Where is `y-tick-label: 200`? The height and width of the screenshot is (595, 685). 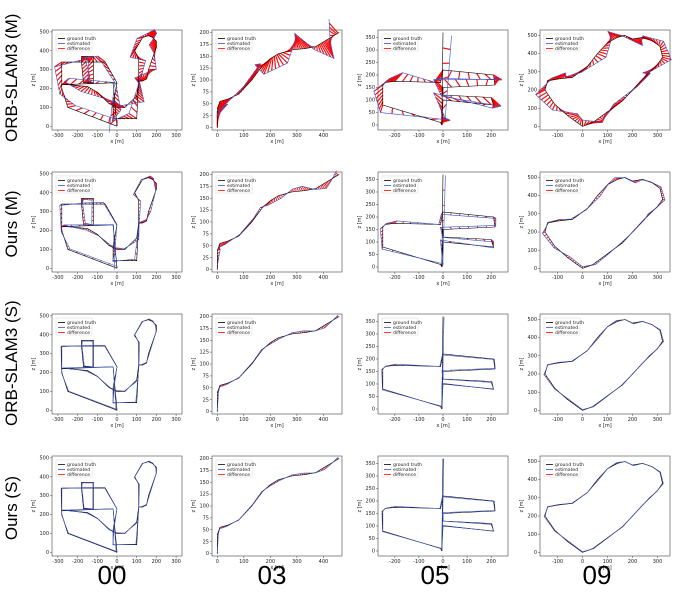
y-tick-label: 200 is located at coordinates (44, 373).